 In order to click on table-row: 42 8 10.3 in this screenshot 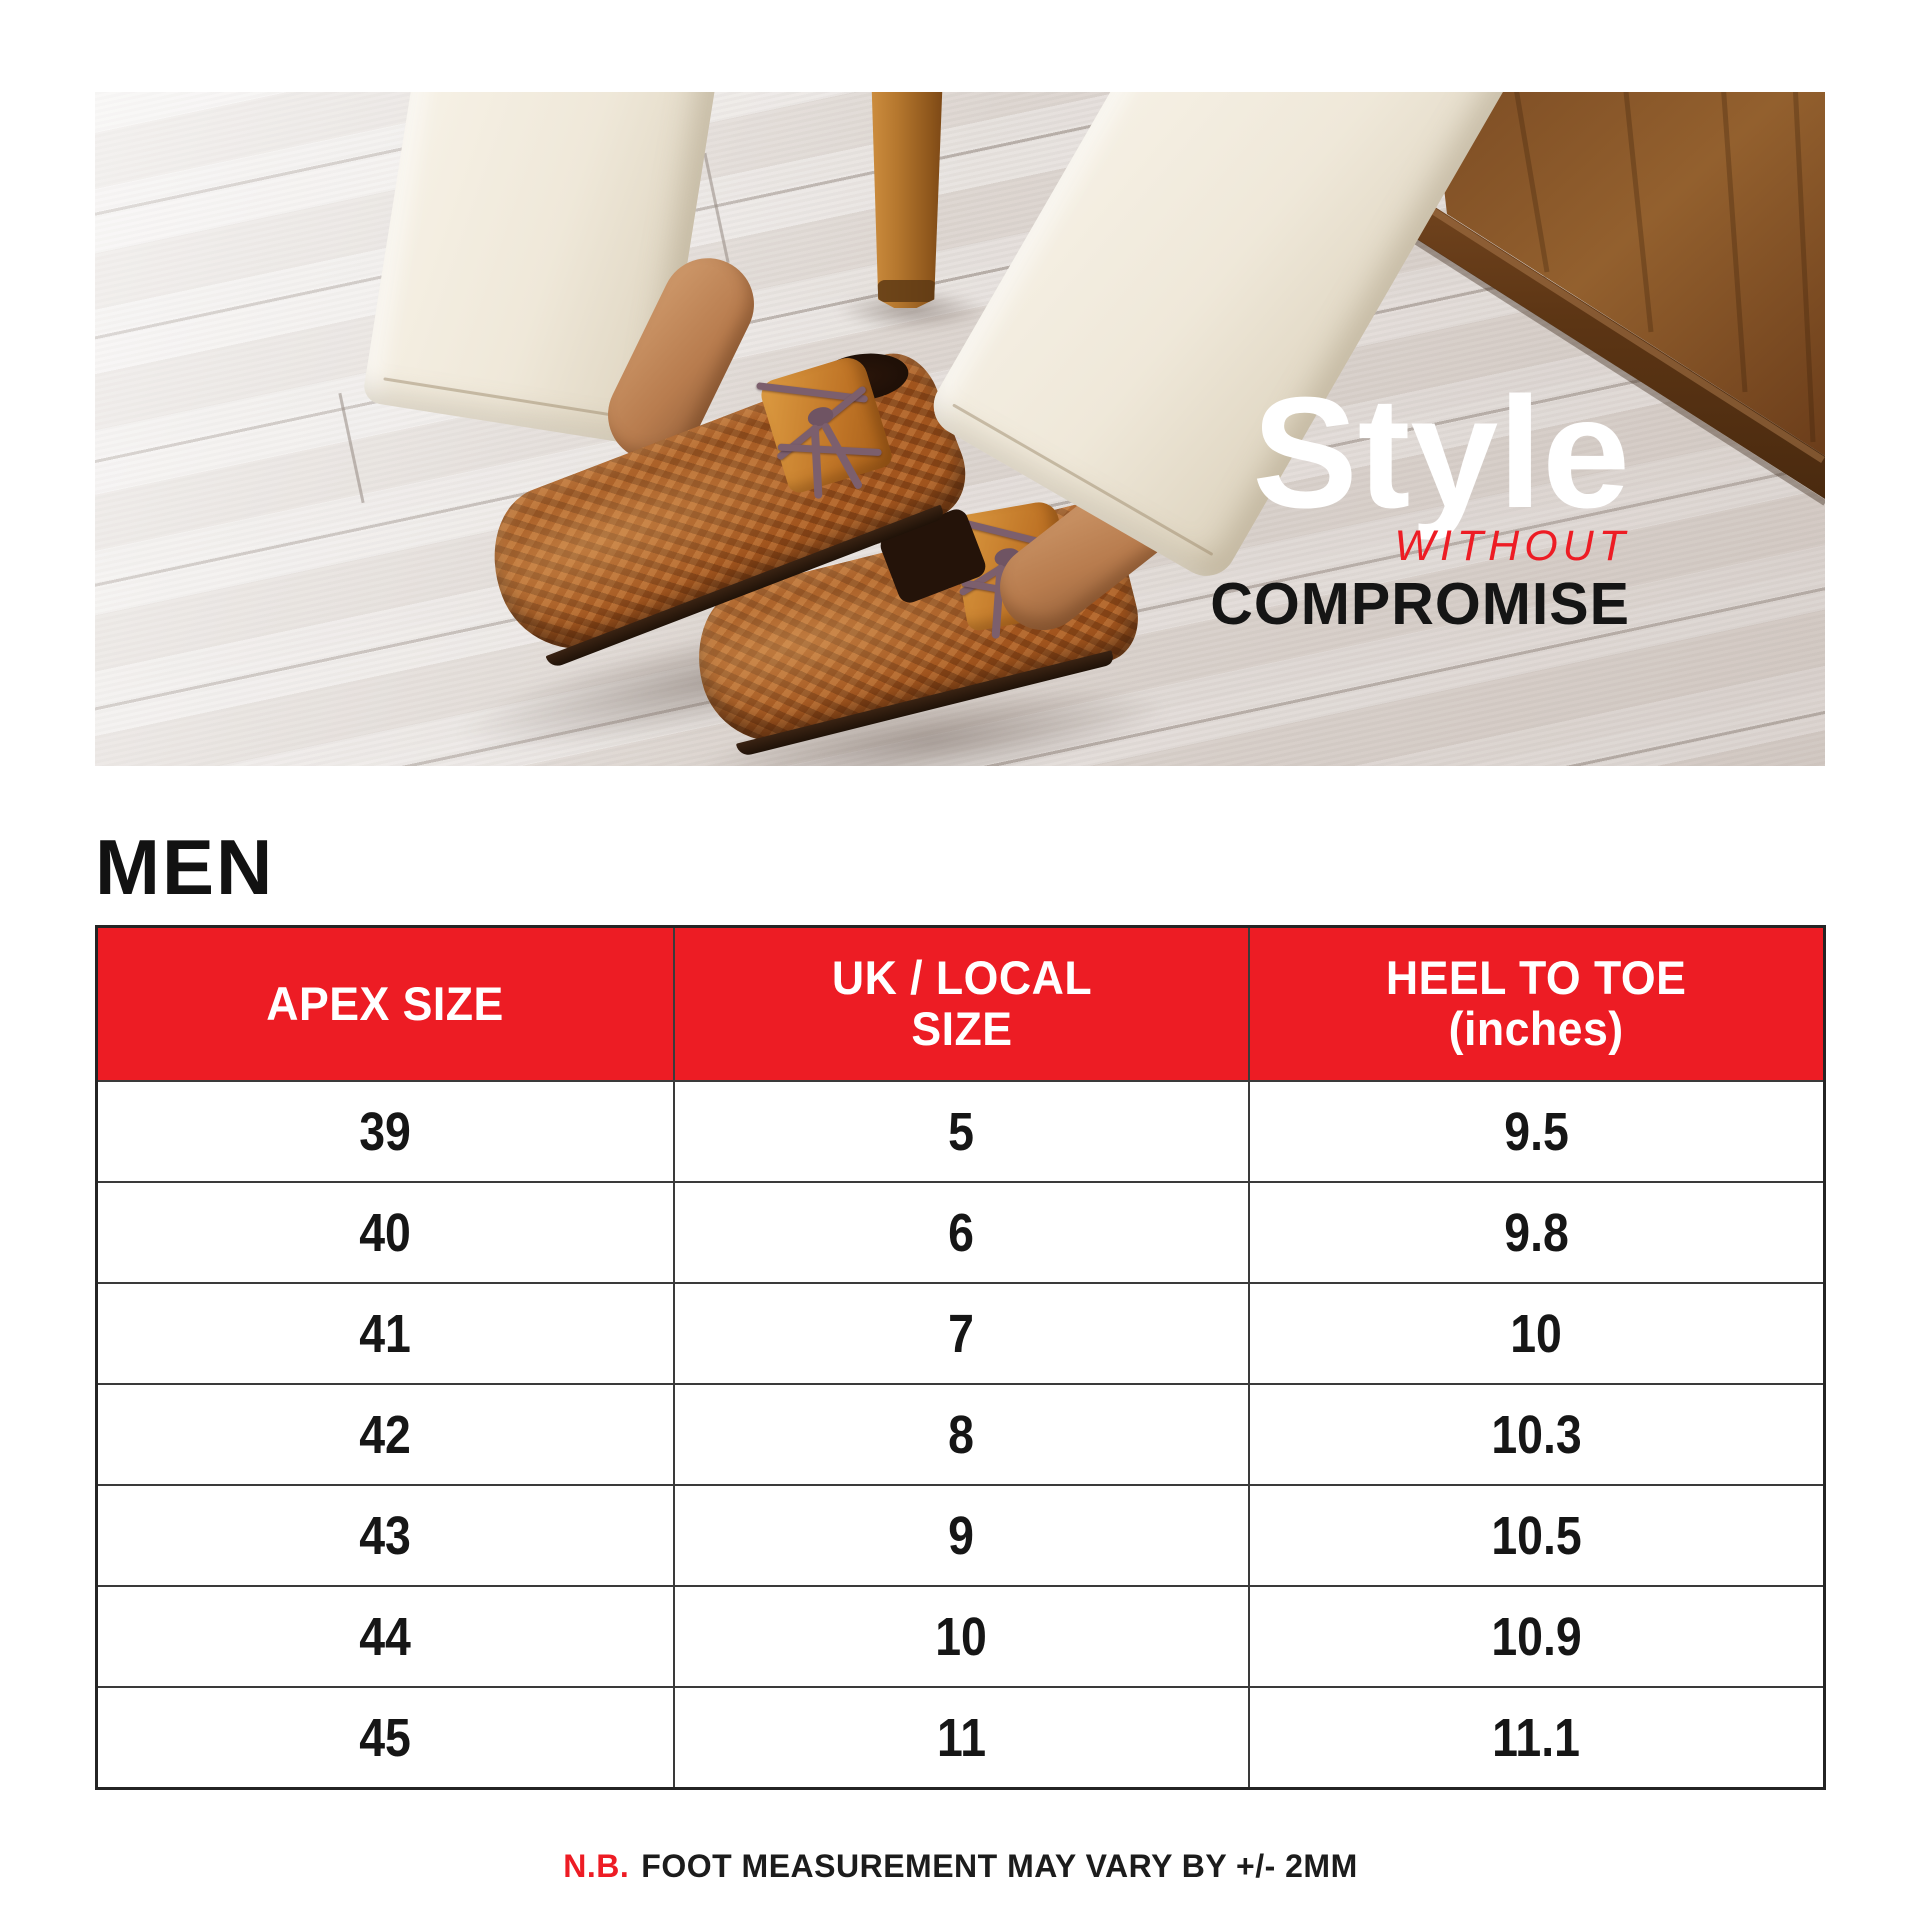, I will do `click(960, 1433)`.